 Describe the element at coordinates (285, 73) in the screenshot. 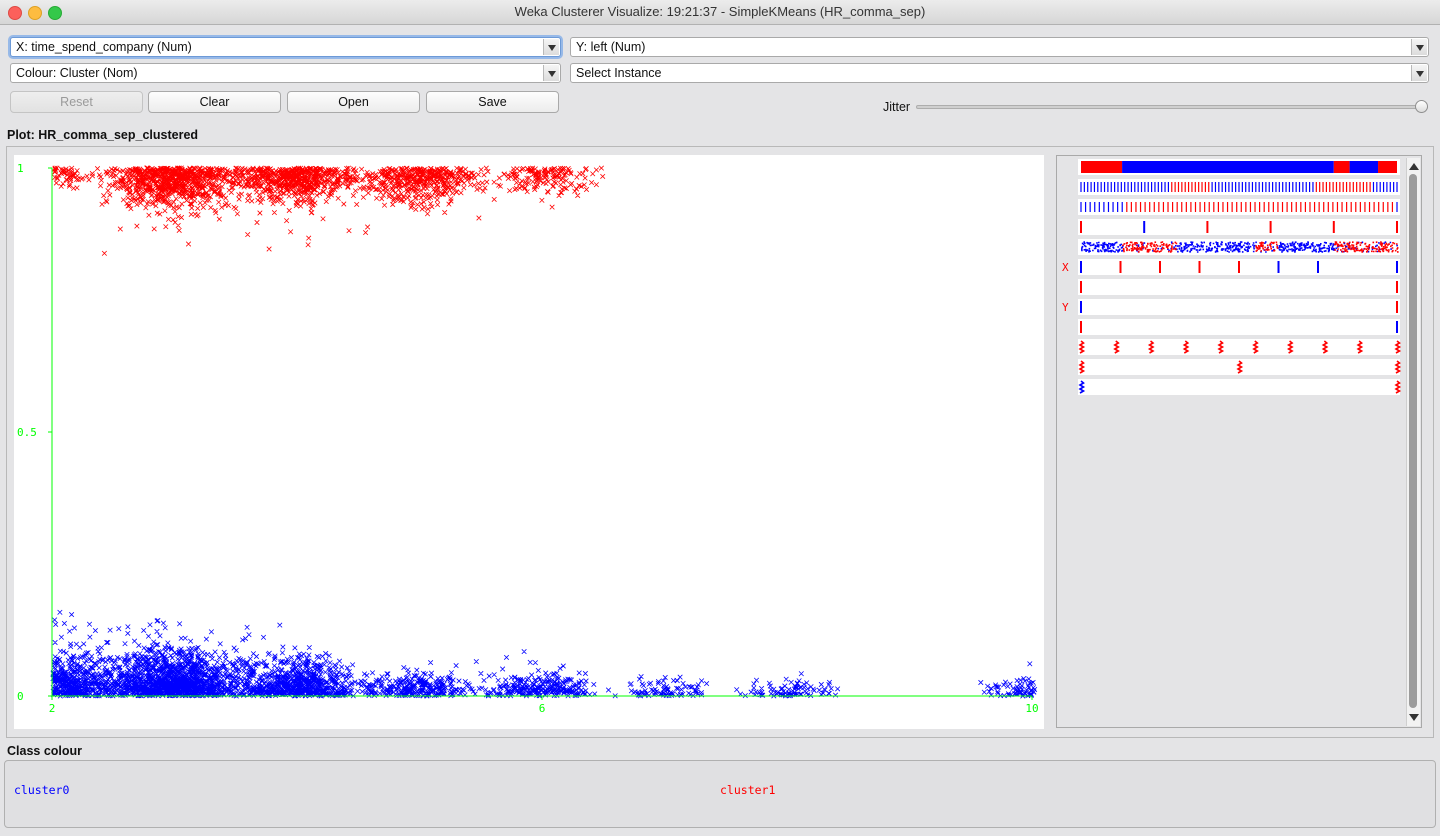

I see `colour-select: Colour: Cluster (Nom)` at that location.